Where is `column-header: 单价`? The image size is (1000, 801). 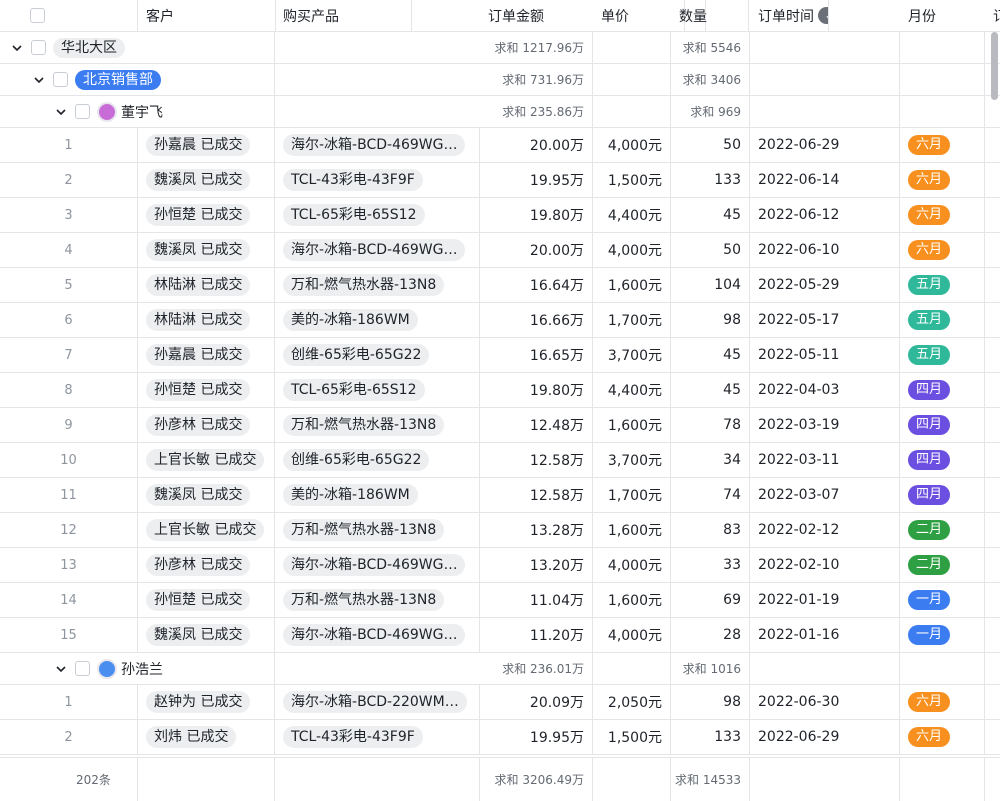
column-header: 单价 is located at coordinates (615, 16).